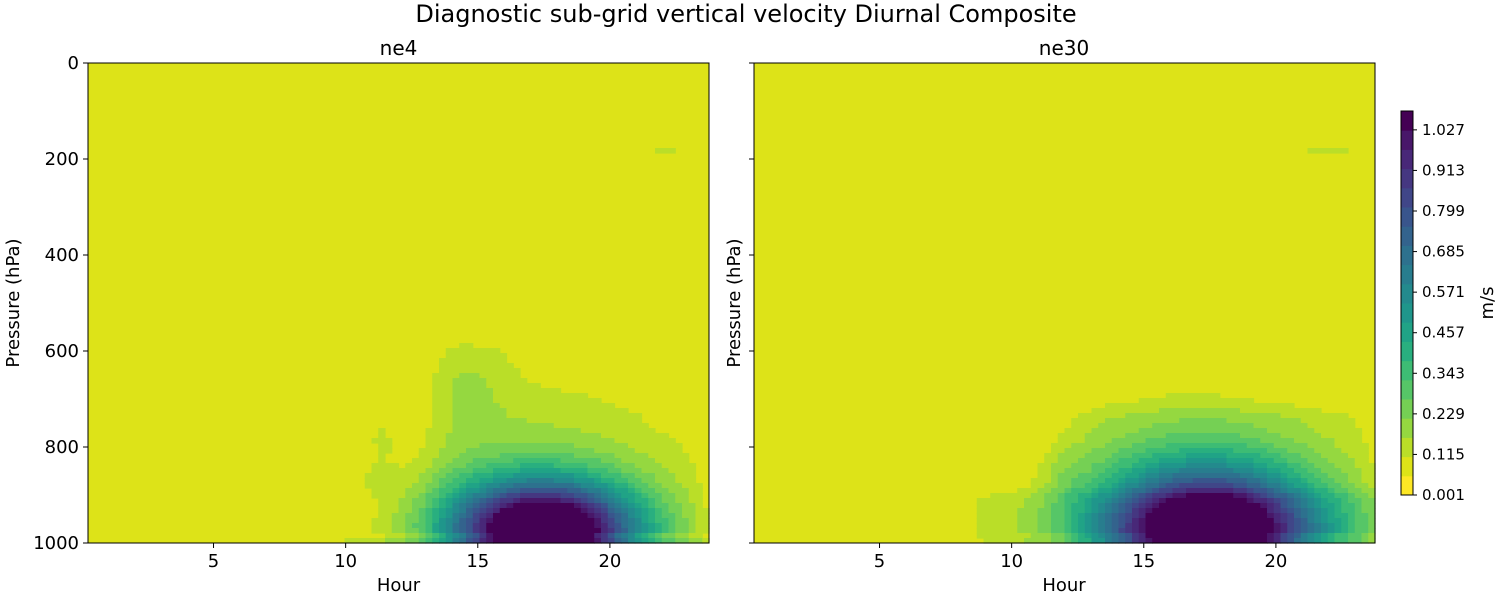  I want to click on colorbar-tick-label: 0.115, so click(1443, 454).